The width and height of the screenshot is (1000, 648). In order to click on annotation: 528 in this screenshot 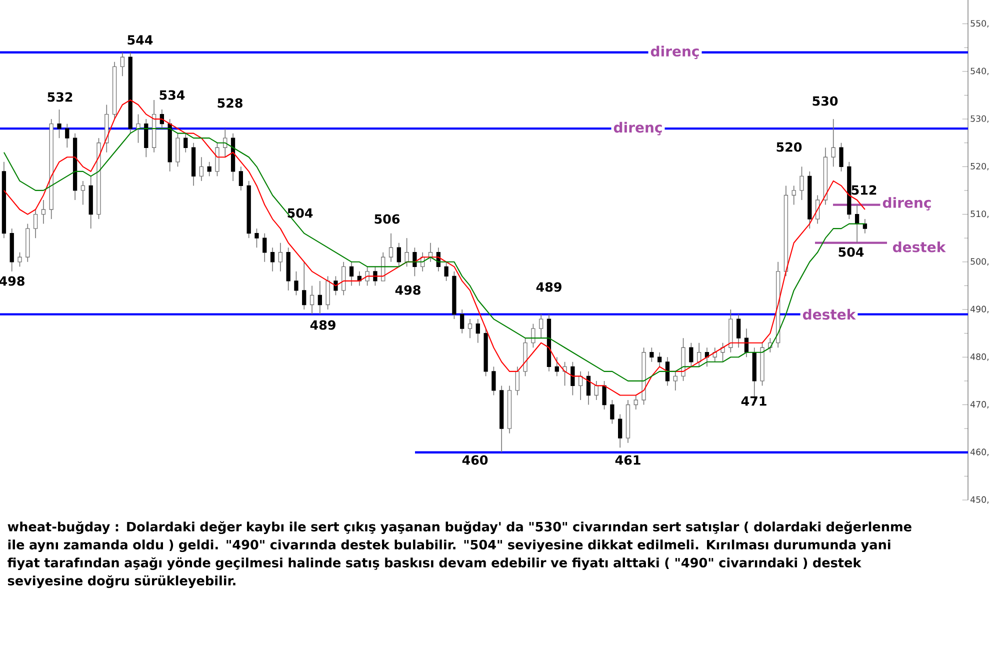, I will do `click(230, 103)`.